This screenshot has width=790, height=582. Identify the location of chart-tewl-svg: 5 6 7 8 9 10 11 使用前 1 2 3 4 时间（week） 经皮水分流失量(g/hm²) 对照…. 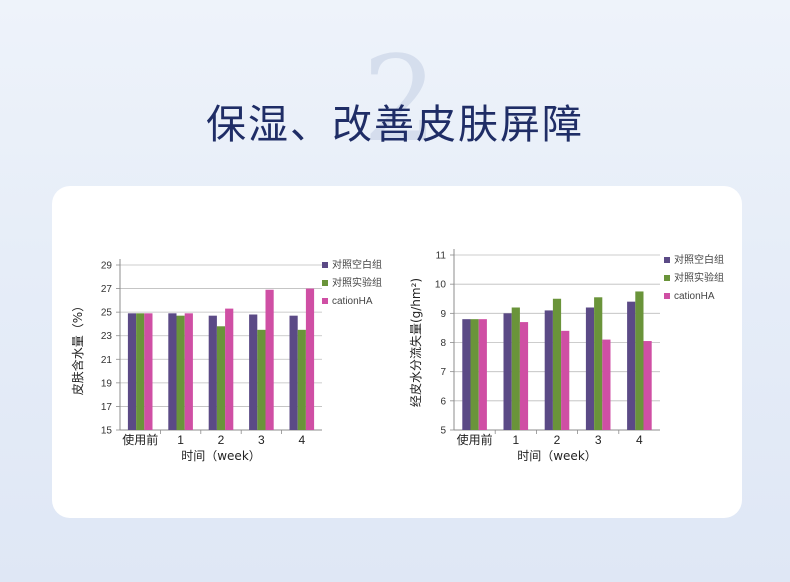
(566, 356).